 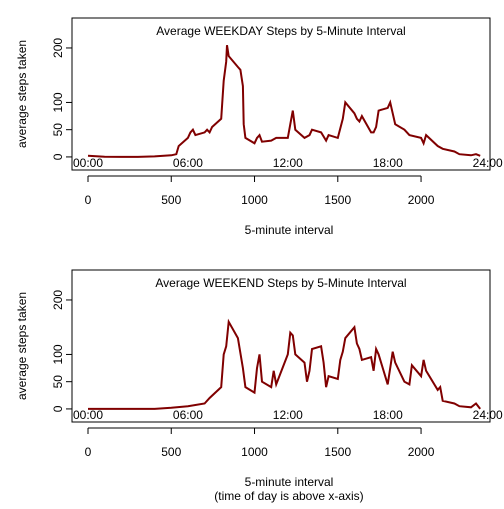 What do you see at coordinates (288, 496) in the screenshot?
I see `x-axis-note: (time of day is above x-axis)` at bounding box center [288, 496].